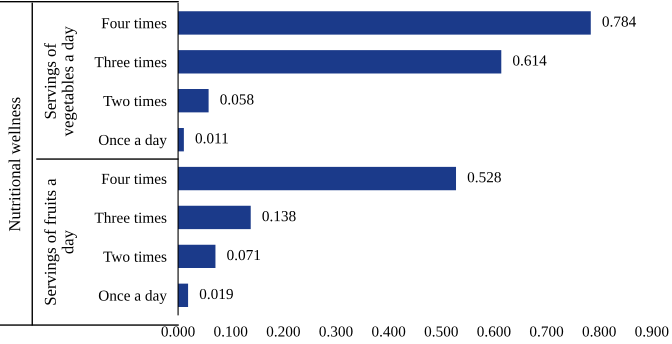 This screenshot has height=344, width=672. What do you see at coordinates (216, 294) in the screenshot?
I see `data-label: 0.019` at bounding box center [216, 294].